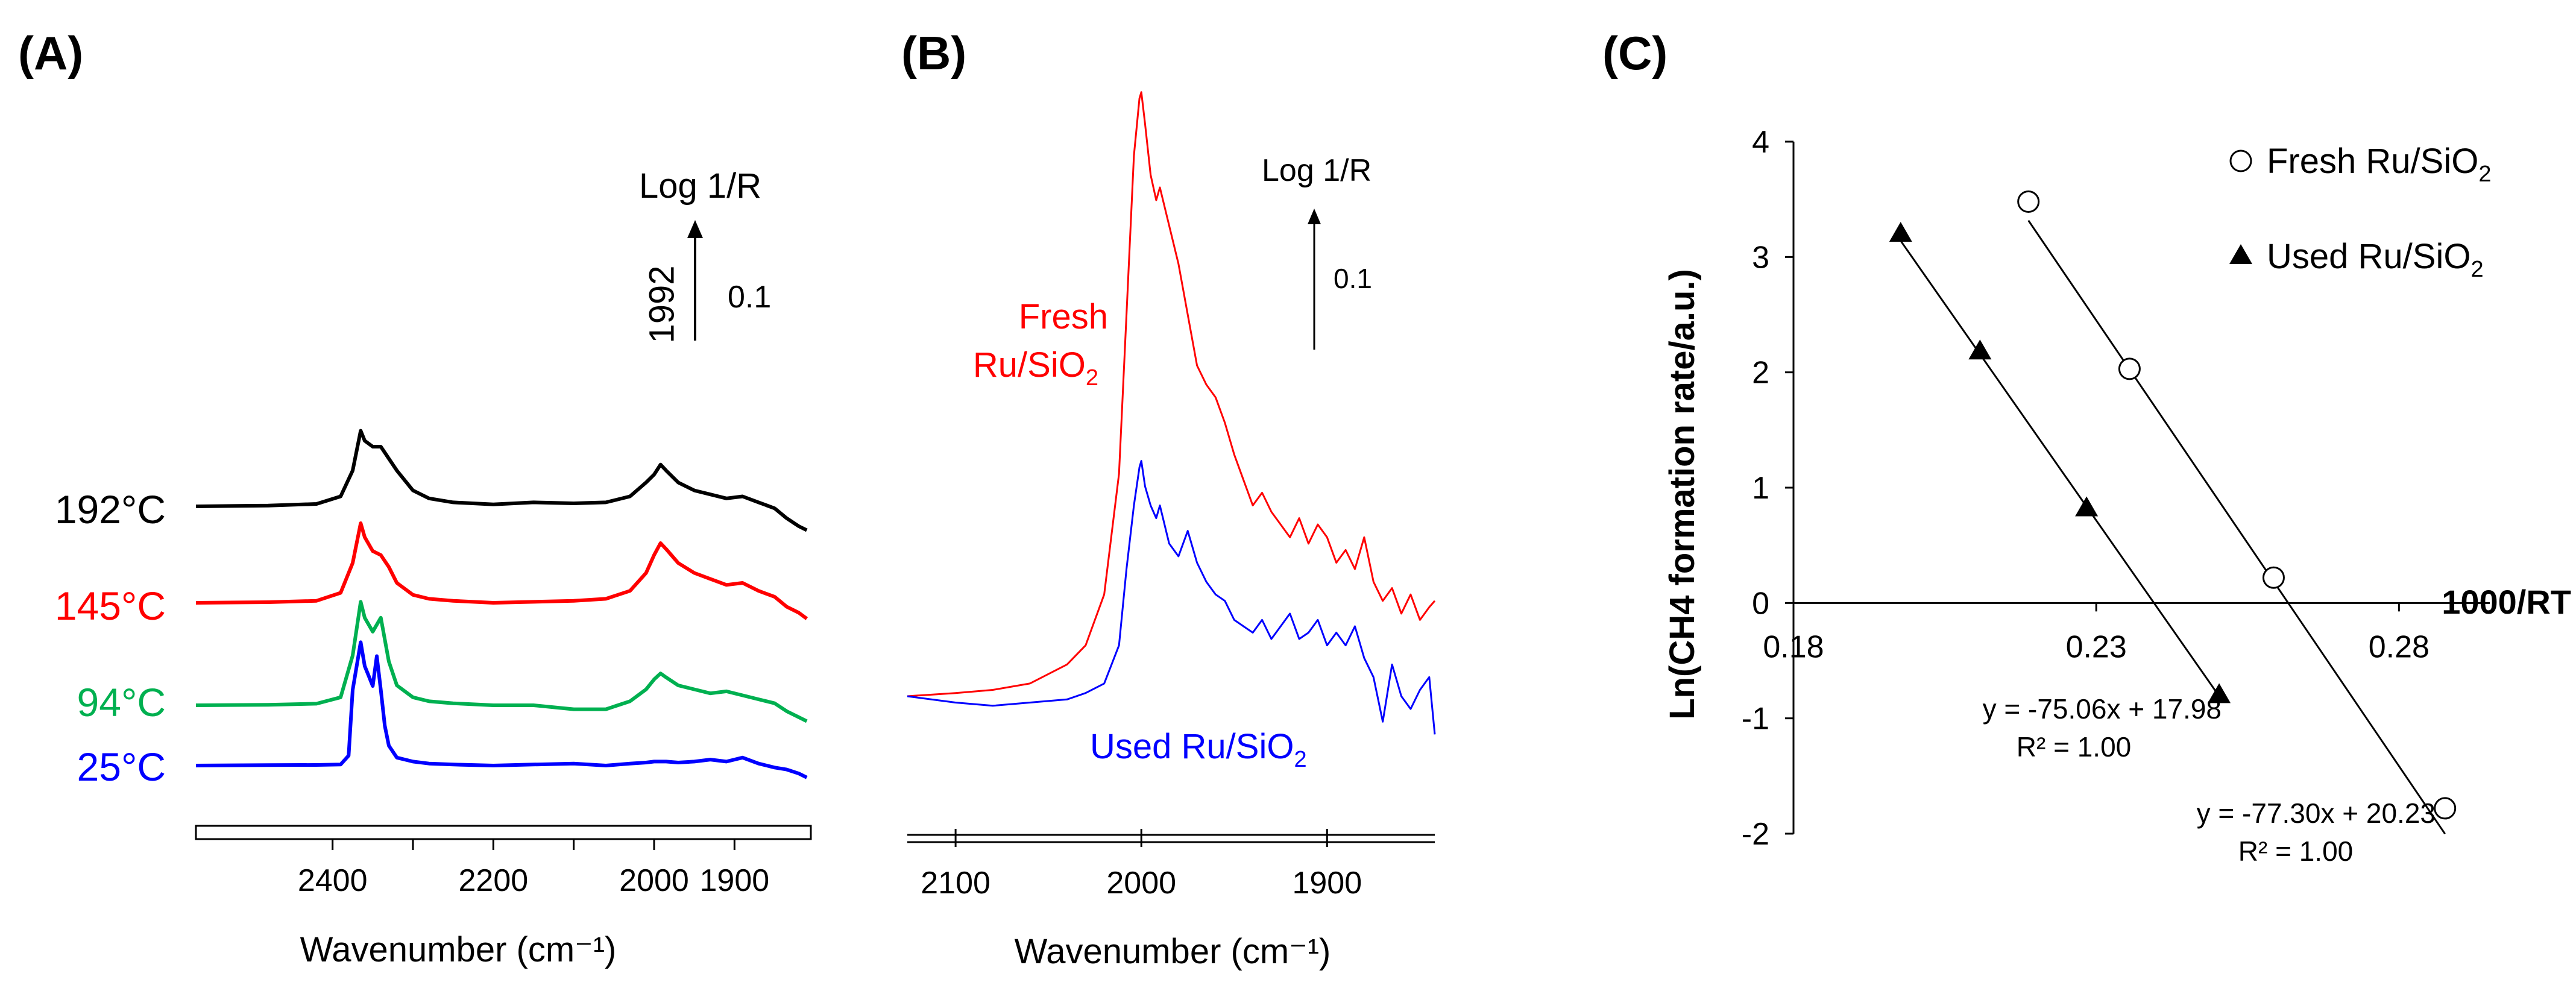  What do you see at coordinates (110, 638) in the screenshot?
I see `panel-a-series-labels: 192°C 145°C 94°C 25°C` at bounding box center [110, 638].